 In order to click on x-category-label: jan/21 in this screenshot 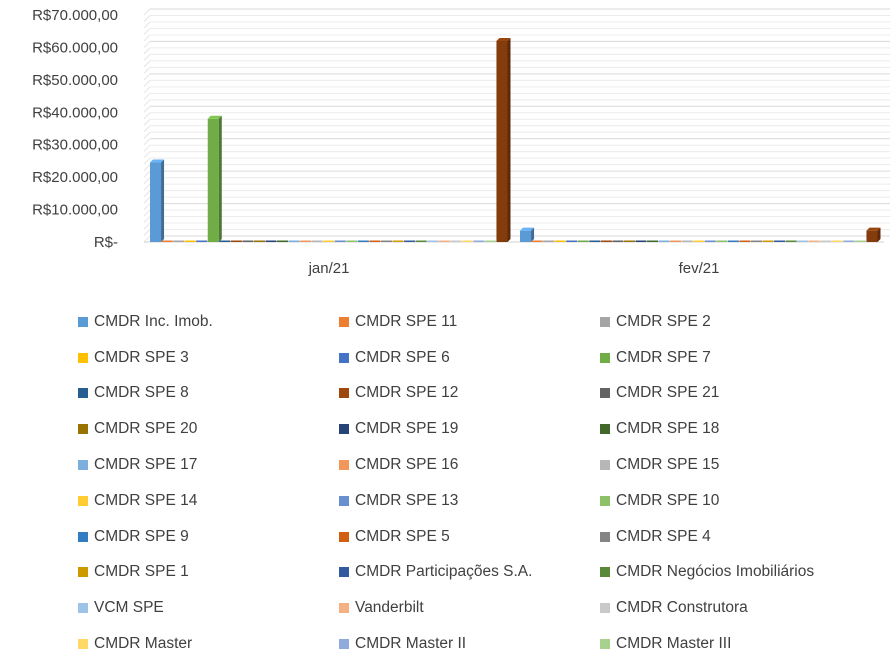, I will do `click(329, 268)`.